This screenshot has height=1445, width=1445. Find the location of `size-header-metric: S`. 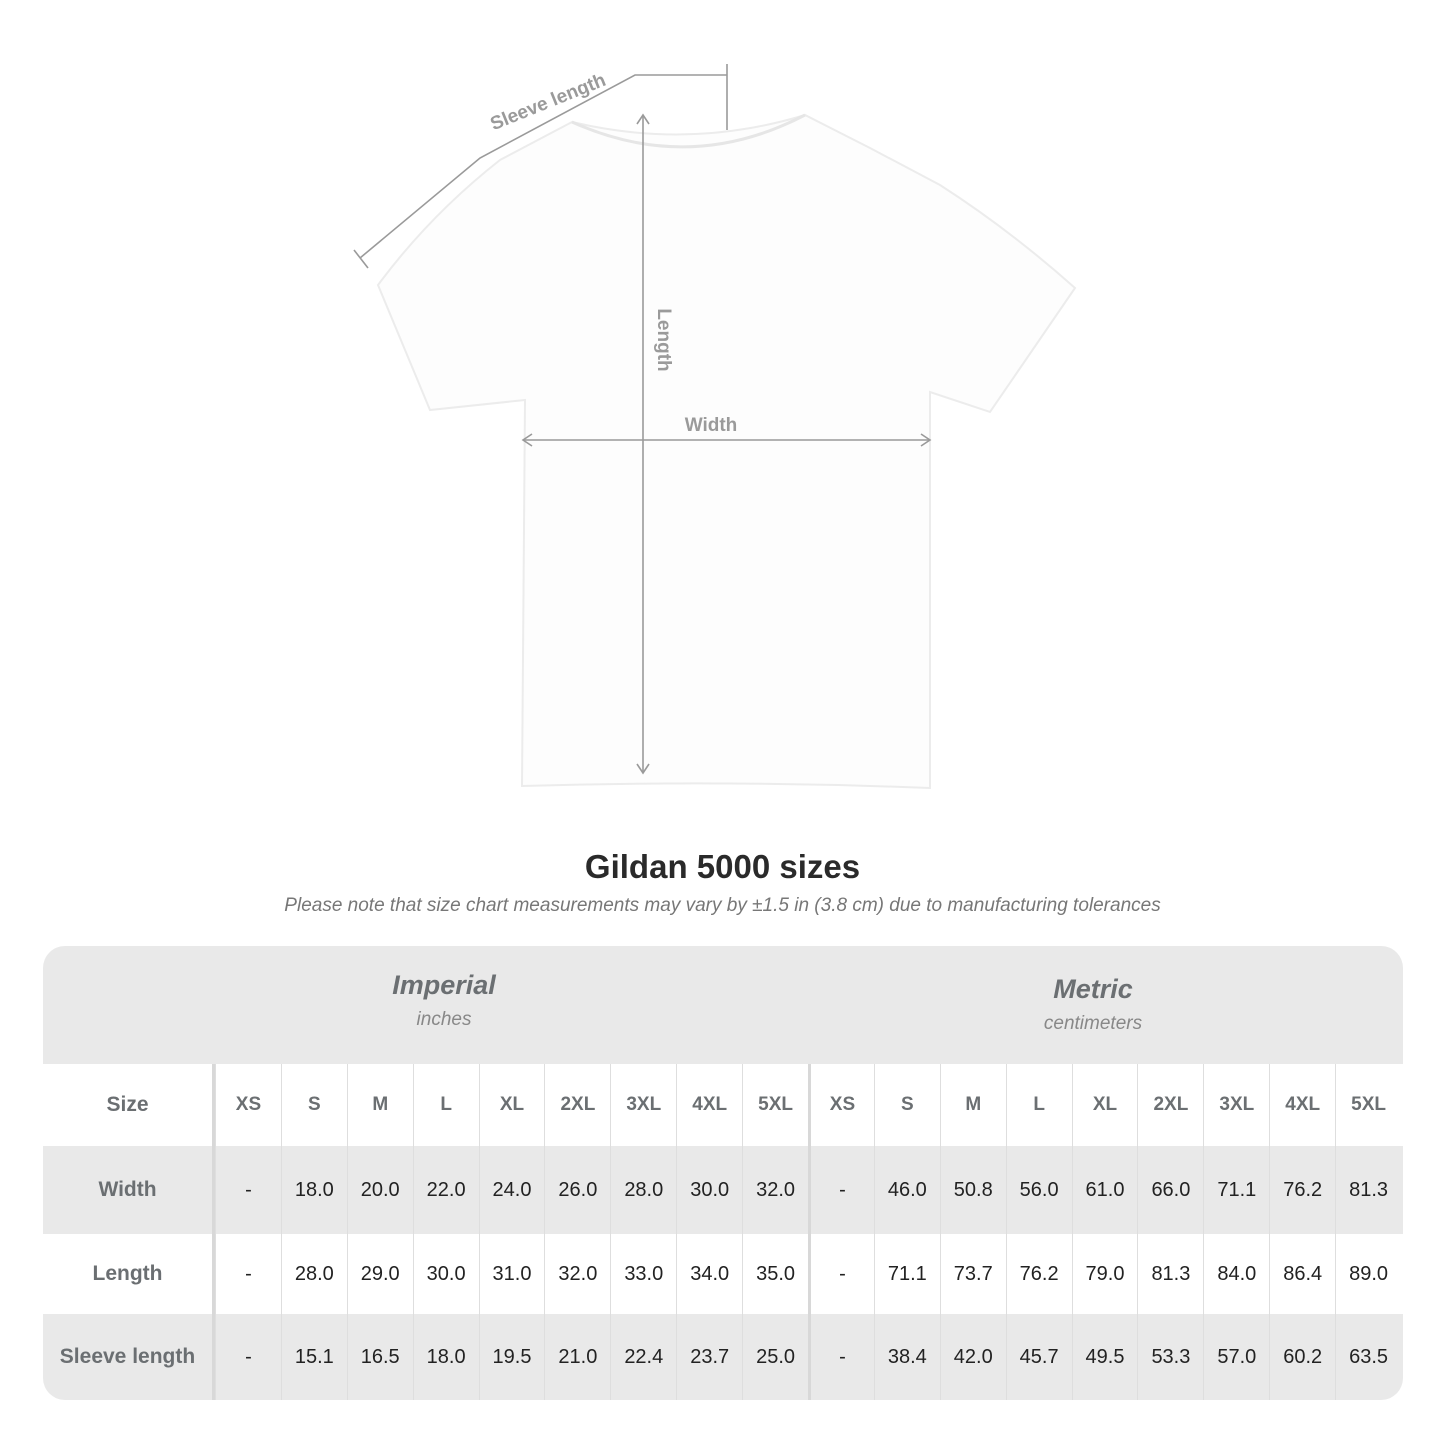

size-header-metric: S is located at coordinates (906, 1105).